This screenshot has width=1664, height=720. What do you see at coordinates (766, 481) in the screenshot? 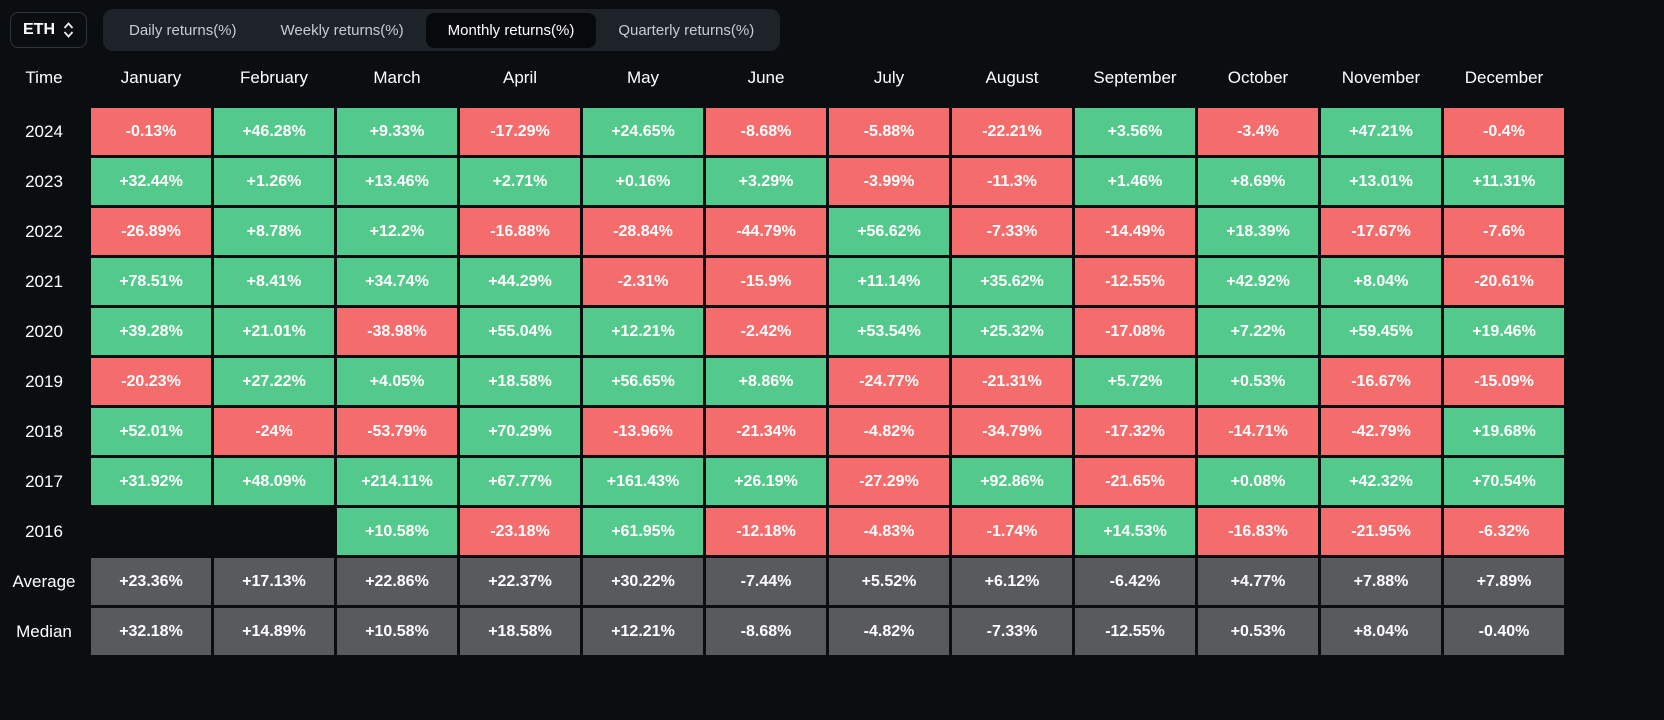
I see `return-cell-2017-june: +26.19%` at bounding box center [766, 481].